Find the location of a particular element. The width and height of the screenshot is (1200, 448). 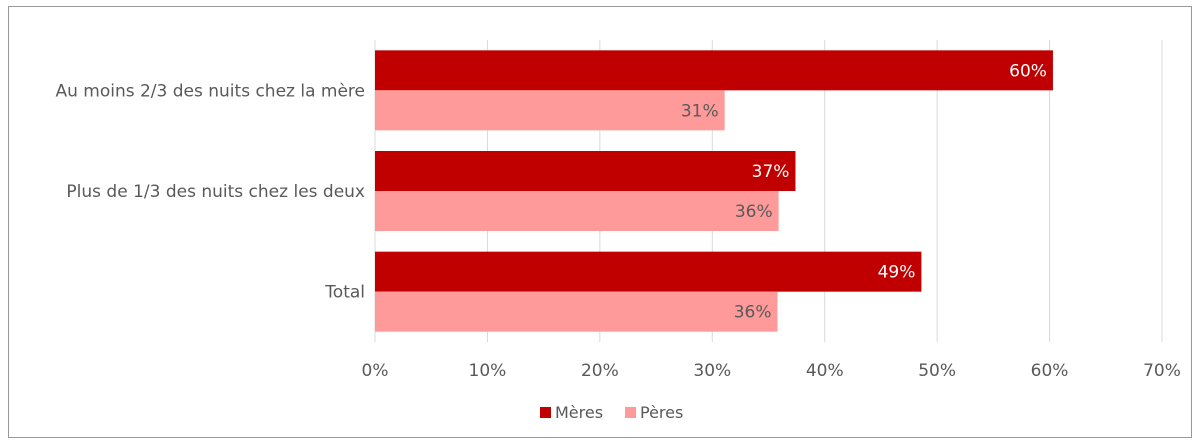

x-tick-label: 20% is located at coordinates (600, 371).